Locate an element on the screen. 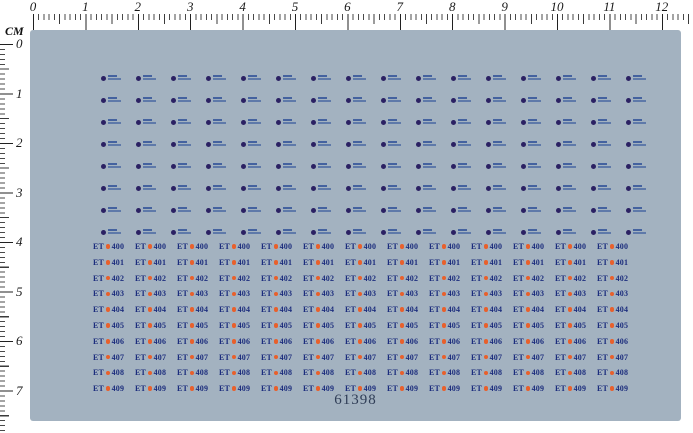 This screenshot has height=433, width=693. et-decal-item: ET 408 is located at coordinates (486, 372).